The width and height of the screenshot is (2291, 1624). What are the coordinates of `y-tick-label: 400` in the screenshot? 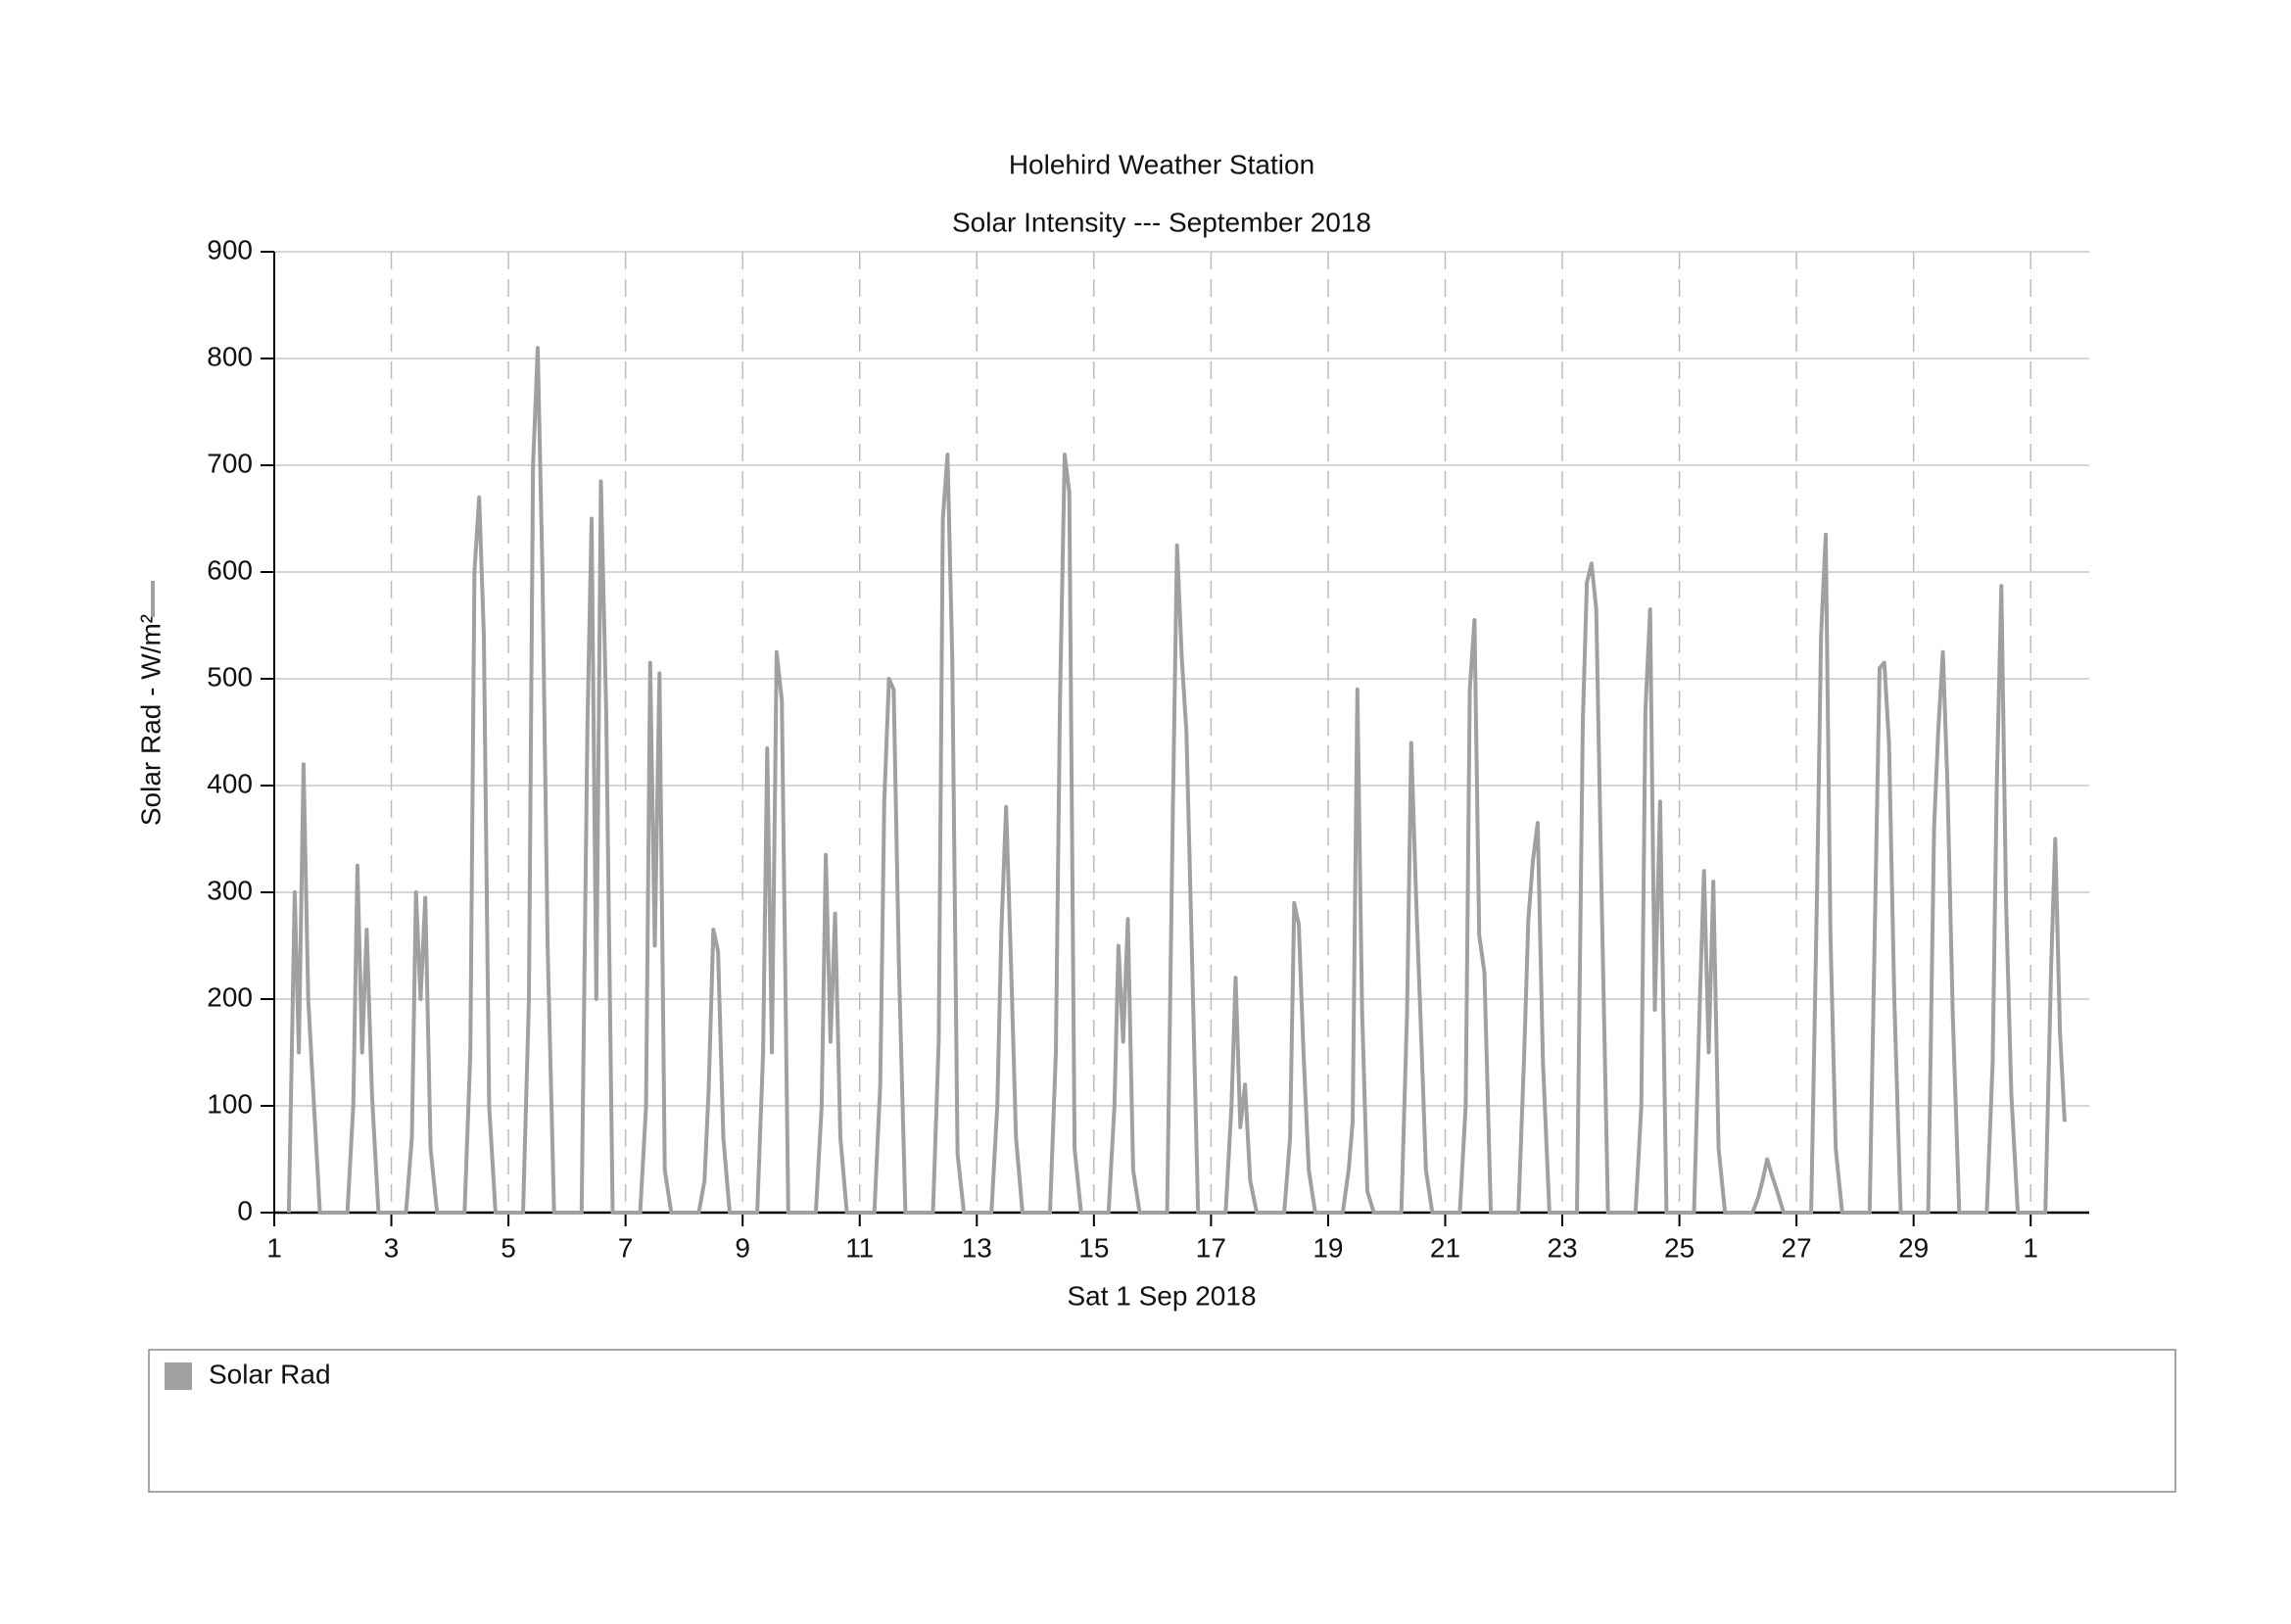 It's located at (230, 783).